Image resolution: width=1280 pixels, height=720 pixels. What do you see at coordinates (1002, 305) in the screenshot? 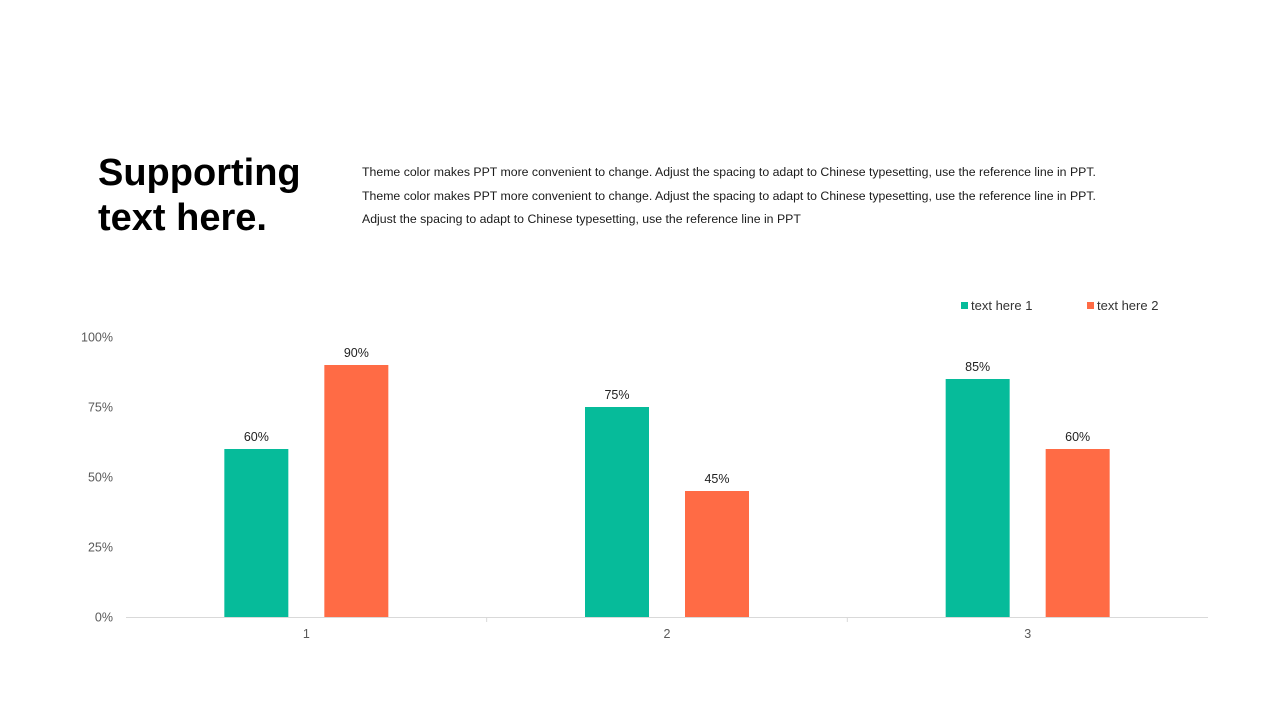
I see `legend-label-series-1: text here 1` at bounding box center [1002, 305].